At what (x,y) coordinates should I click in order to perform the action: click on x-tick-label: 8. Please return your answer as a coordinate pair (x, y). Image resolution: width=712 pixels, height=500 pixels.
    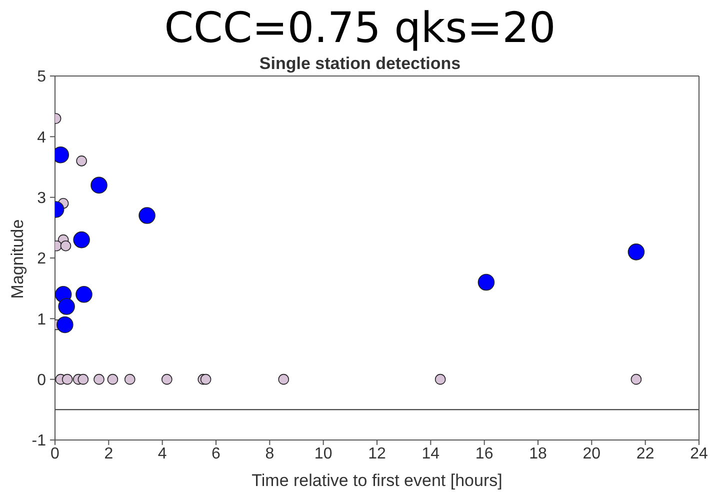
    Looking at the image, I should click on (269, 453).